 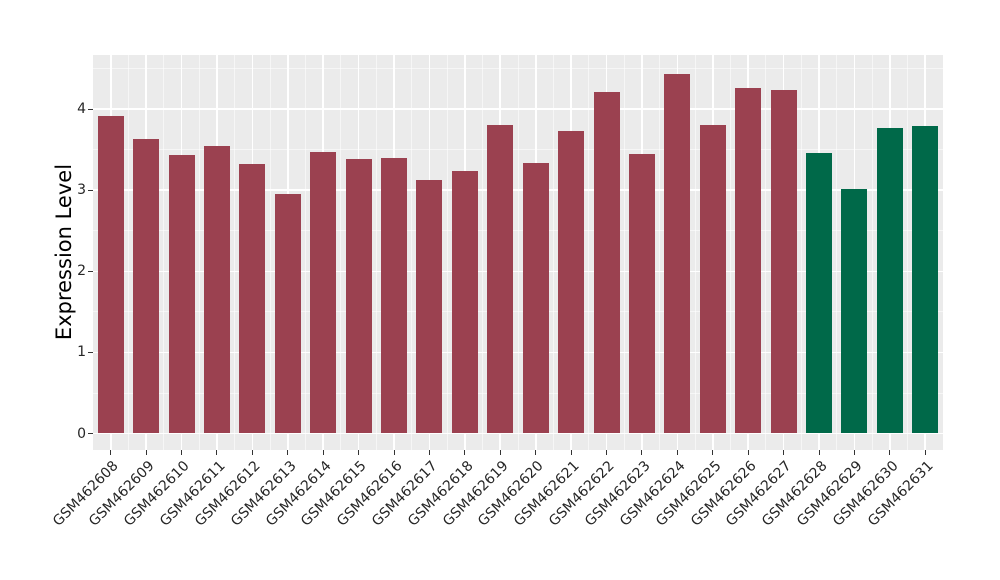 What do you see at coordinates (783, 261) in the screenshot?
I see `bar-GSM462627` at bounding box center [783, 261].